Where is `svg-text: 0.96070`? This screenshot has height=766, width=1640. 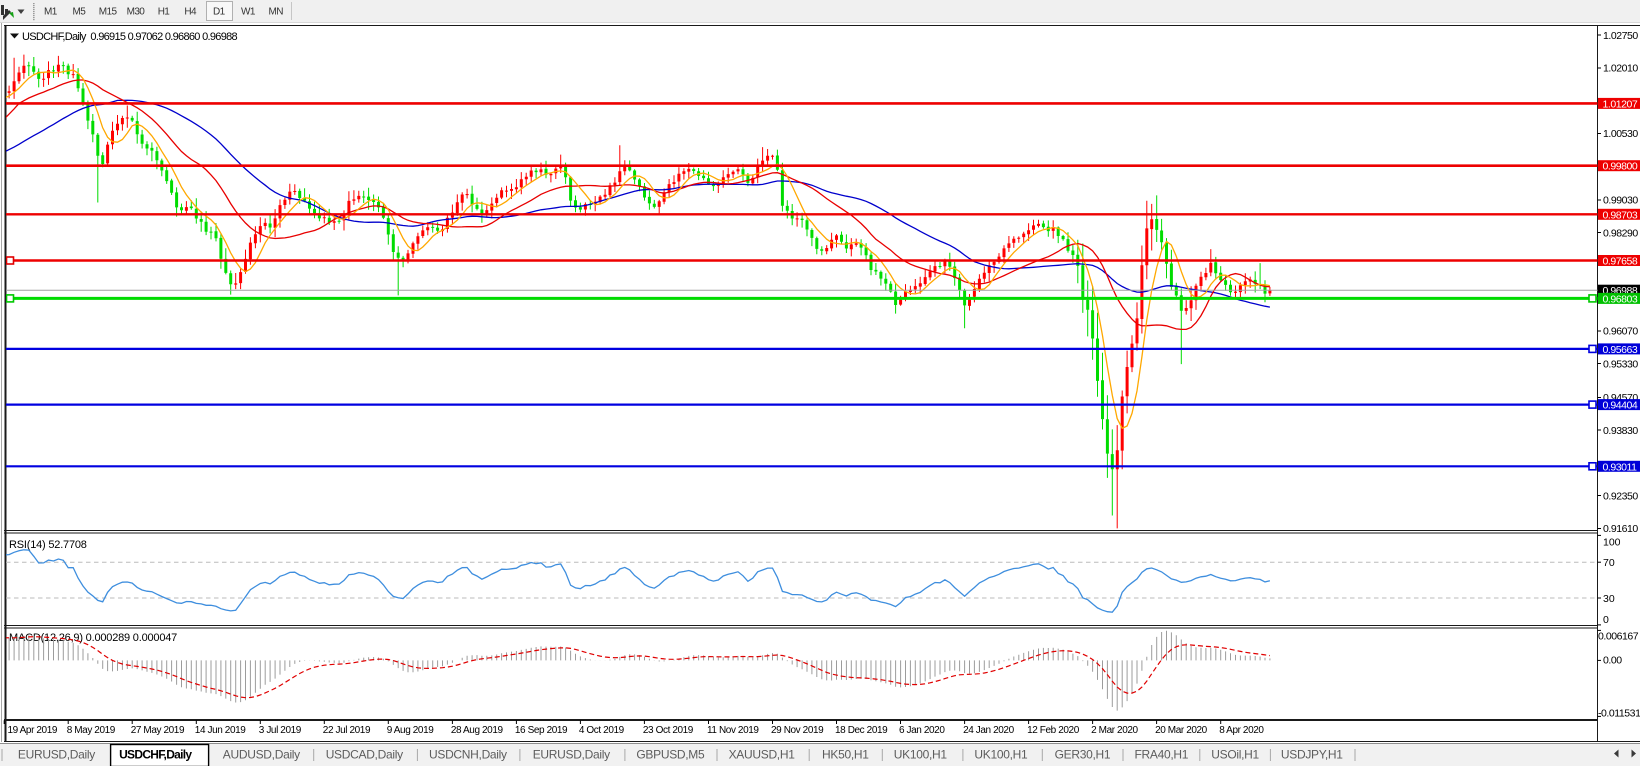
svg-text: 0.96070 is located at coordinates (1620, 332).